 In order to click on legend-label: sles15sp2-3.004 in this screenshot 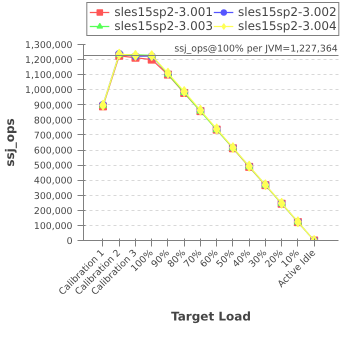, I will do `click(287, 26)`.